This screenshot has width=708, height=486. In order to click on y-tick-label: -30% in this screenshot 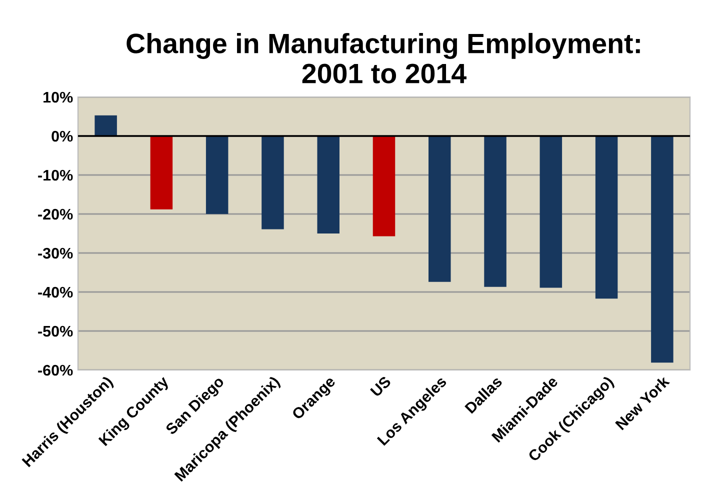, I will do `click(55, 253)`.